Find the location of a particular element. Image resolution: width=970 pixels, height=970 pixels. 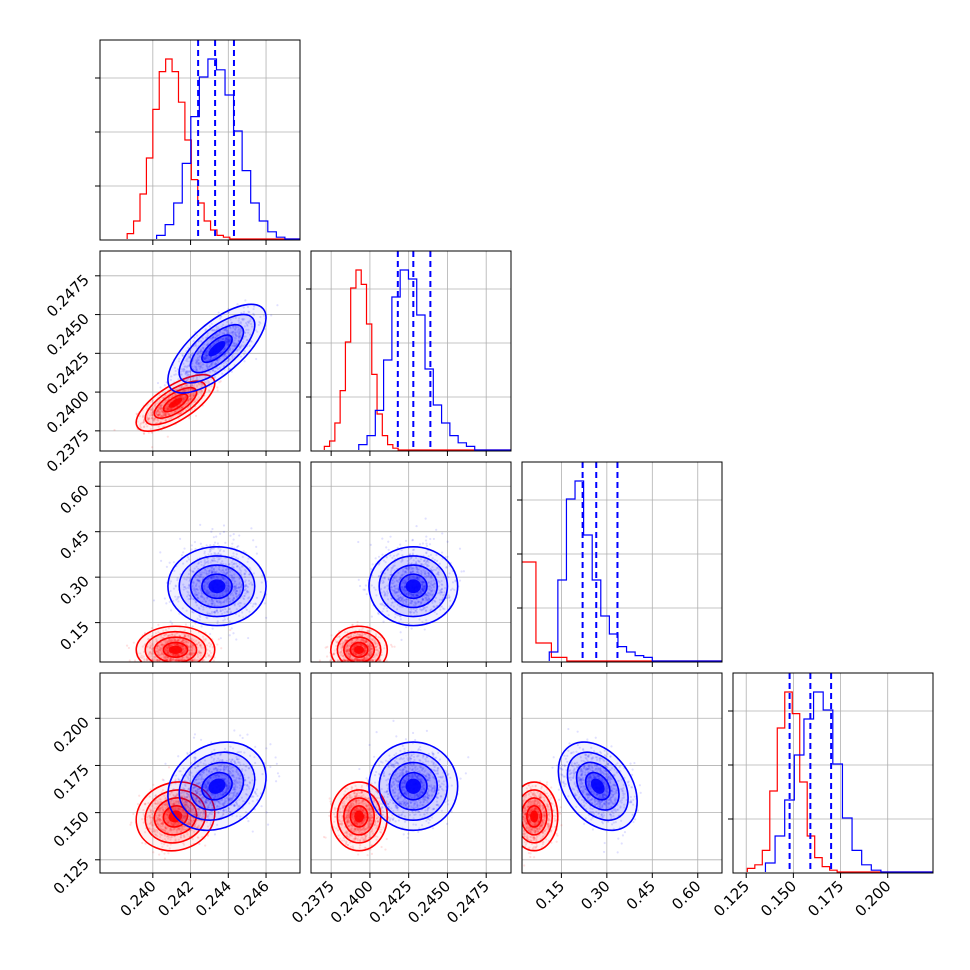

x-tick-label-p3-3: 0.60 is located at coordinates (686, 895).